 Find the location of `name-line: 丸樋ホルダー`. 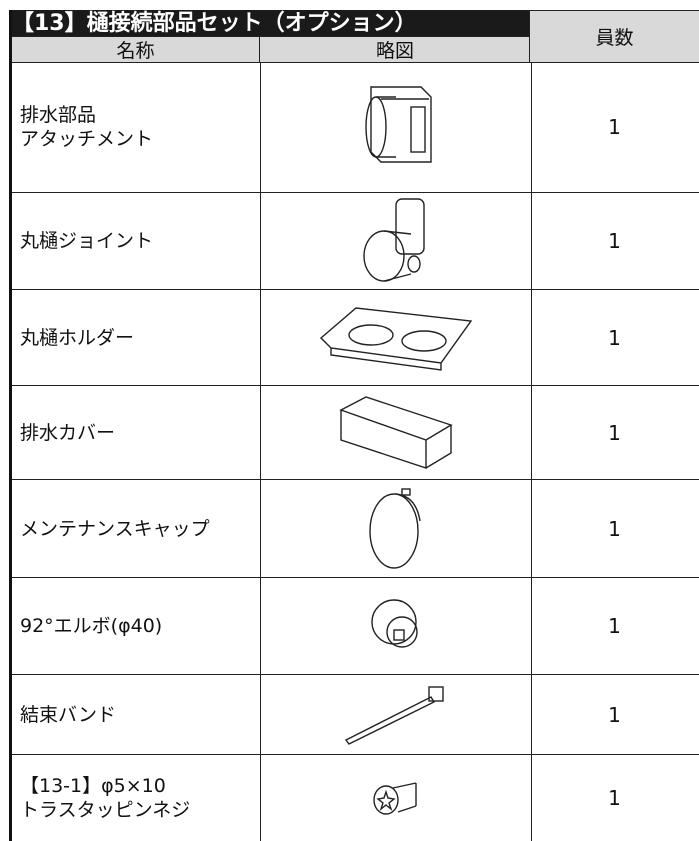

name-line: 丸樋ホルダー is located at coordinates (77, 337).